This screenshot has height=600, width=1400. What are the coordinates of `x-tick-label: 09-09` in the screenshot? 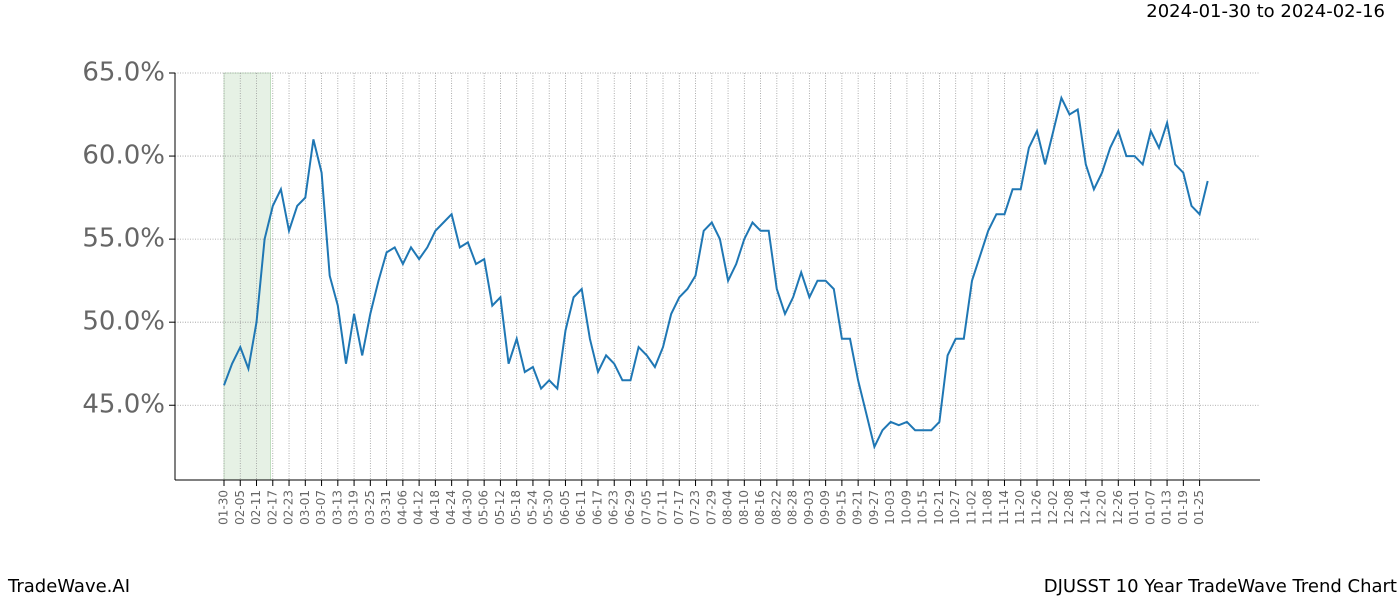 It's located at (825, 507).